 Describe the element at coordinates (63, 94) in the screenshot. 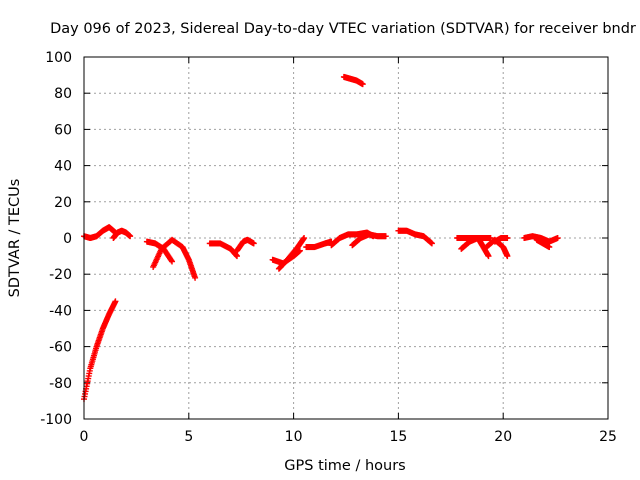

I see `y-tick-label: 80` at that location.